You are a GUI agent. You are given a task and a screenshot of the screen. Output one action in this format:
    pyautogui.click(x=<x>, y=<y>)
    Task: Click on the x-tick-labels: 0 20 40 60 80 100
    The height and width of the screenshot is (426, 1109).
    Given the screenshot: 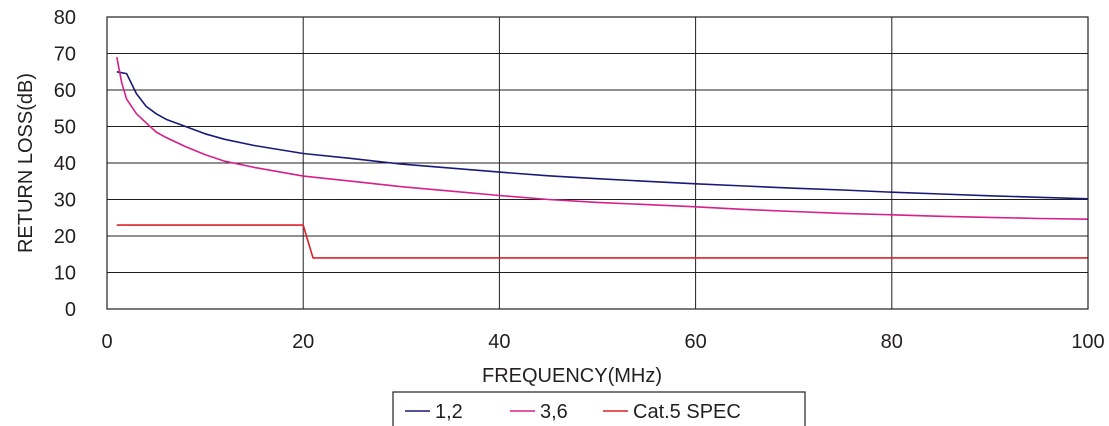 What is the action you would take?
    pyautogui.click(x=602, y=342)
    